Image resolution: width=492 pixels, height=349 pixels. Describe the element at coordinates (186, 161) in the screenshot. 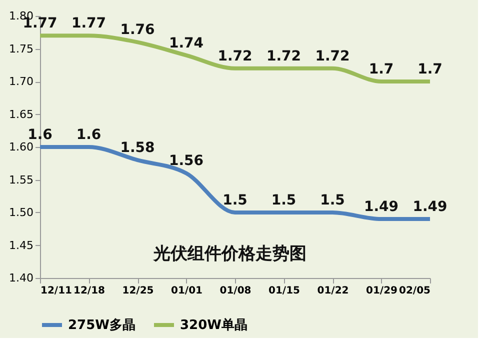

I see `data-label: 1.56` at that location.